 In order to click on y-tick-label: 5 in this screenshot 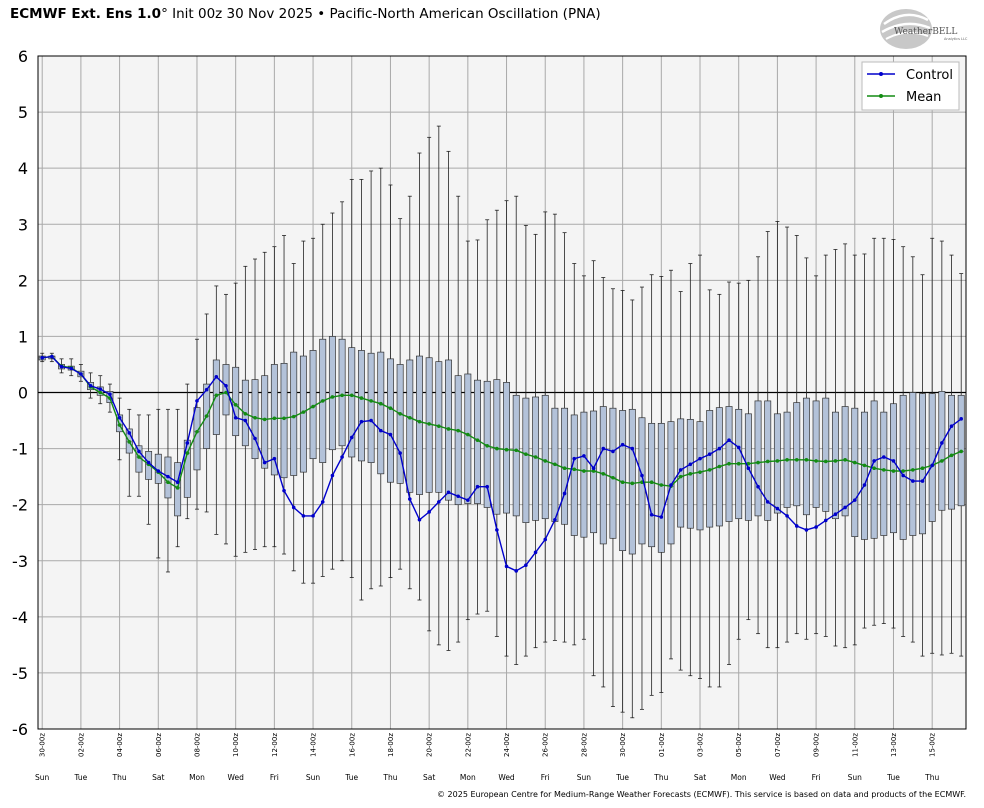, I will do `click(23, 112)`.